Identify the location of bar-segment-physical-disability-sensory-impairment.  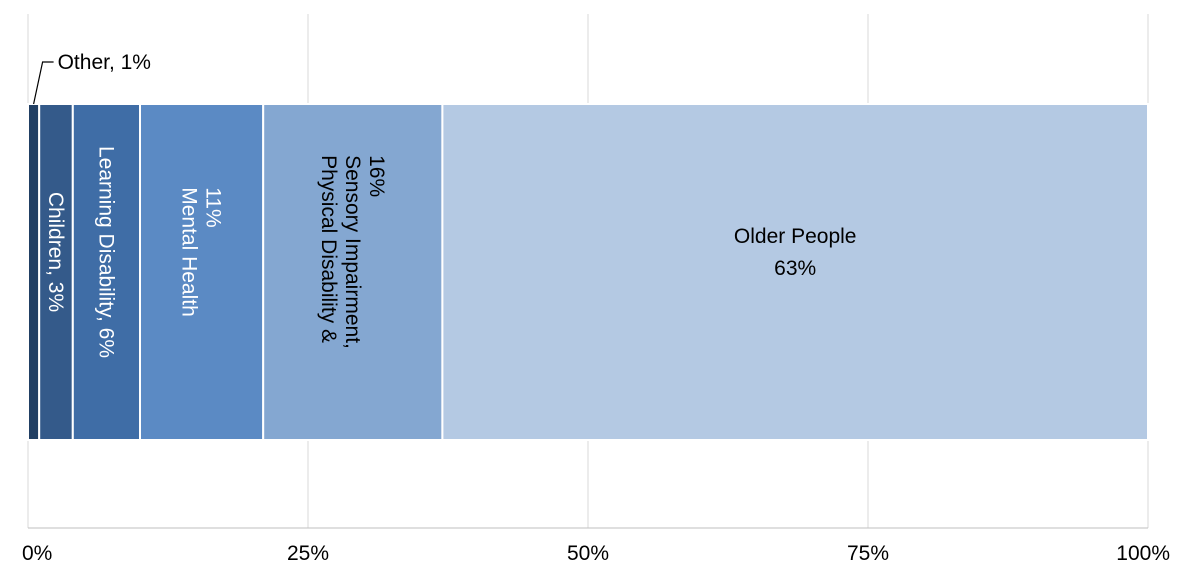
(353, 272).